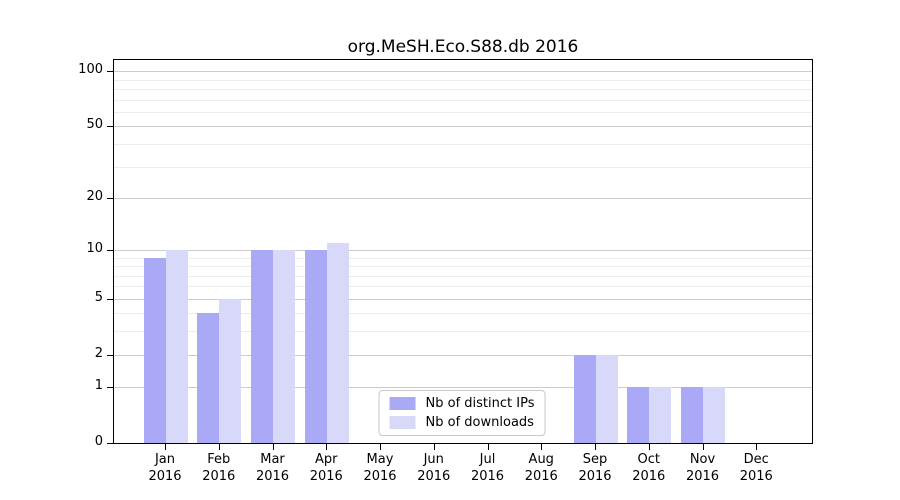 The image size is (900, 500). I want to click on x-tick-label: Jan 2016, so click(165, 468).